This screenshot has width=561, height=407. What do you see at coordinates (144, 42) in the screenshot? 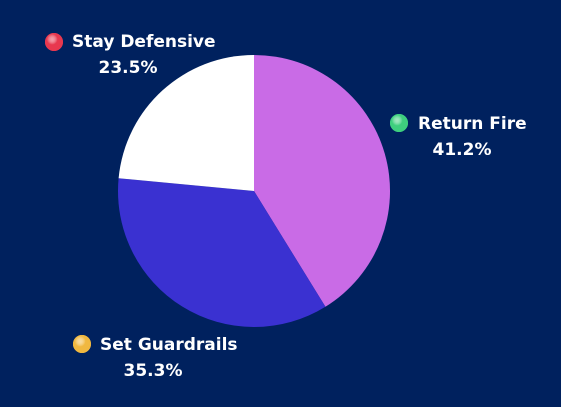
I see `slice-label: Stay Defensive` at bounding box center [144, 42].